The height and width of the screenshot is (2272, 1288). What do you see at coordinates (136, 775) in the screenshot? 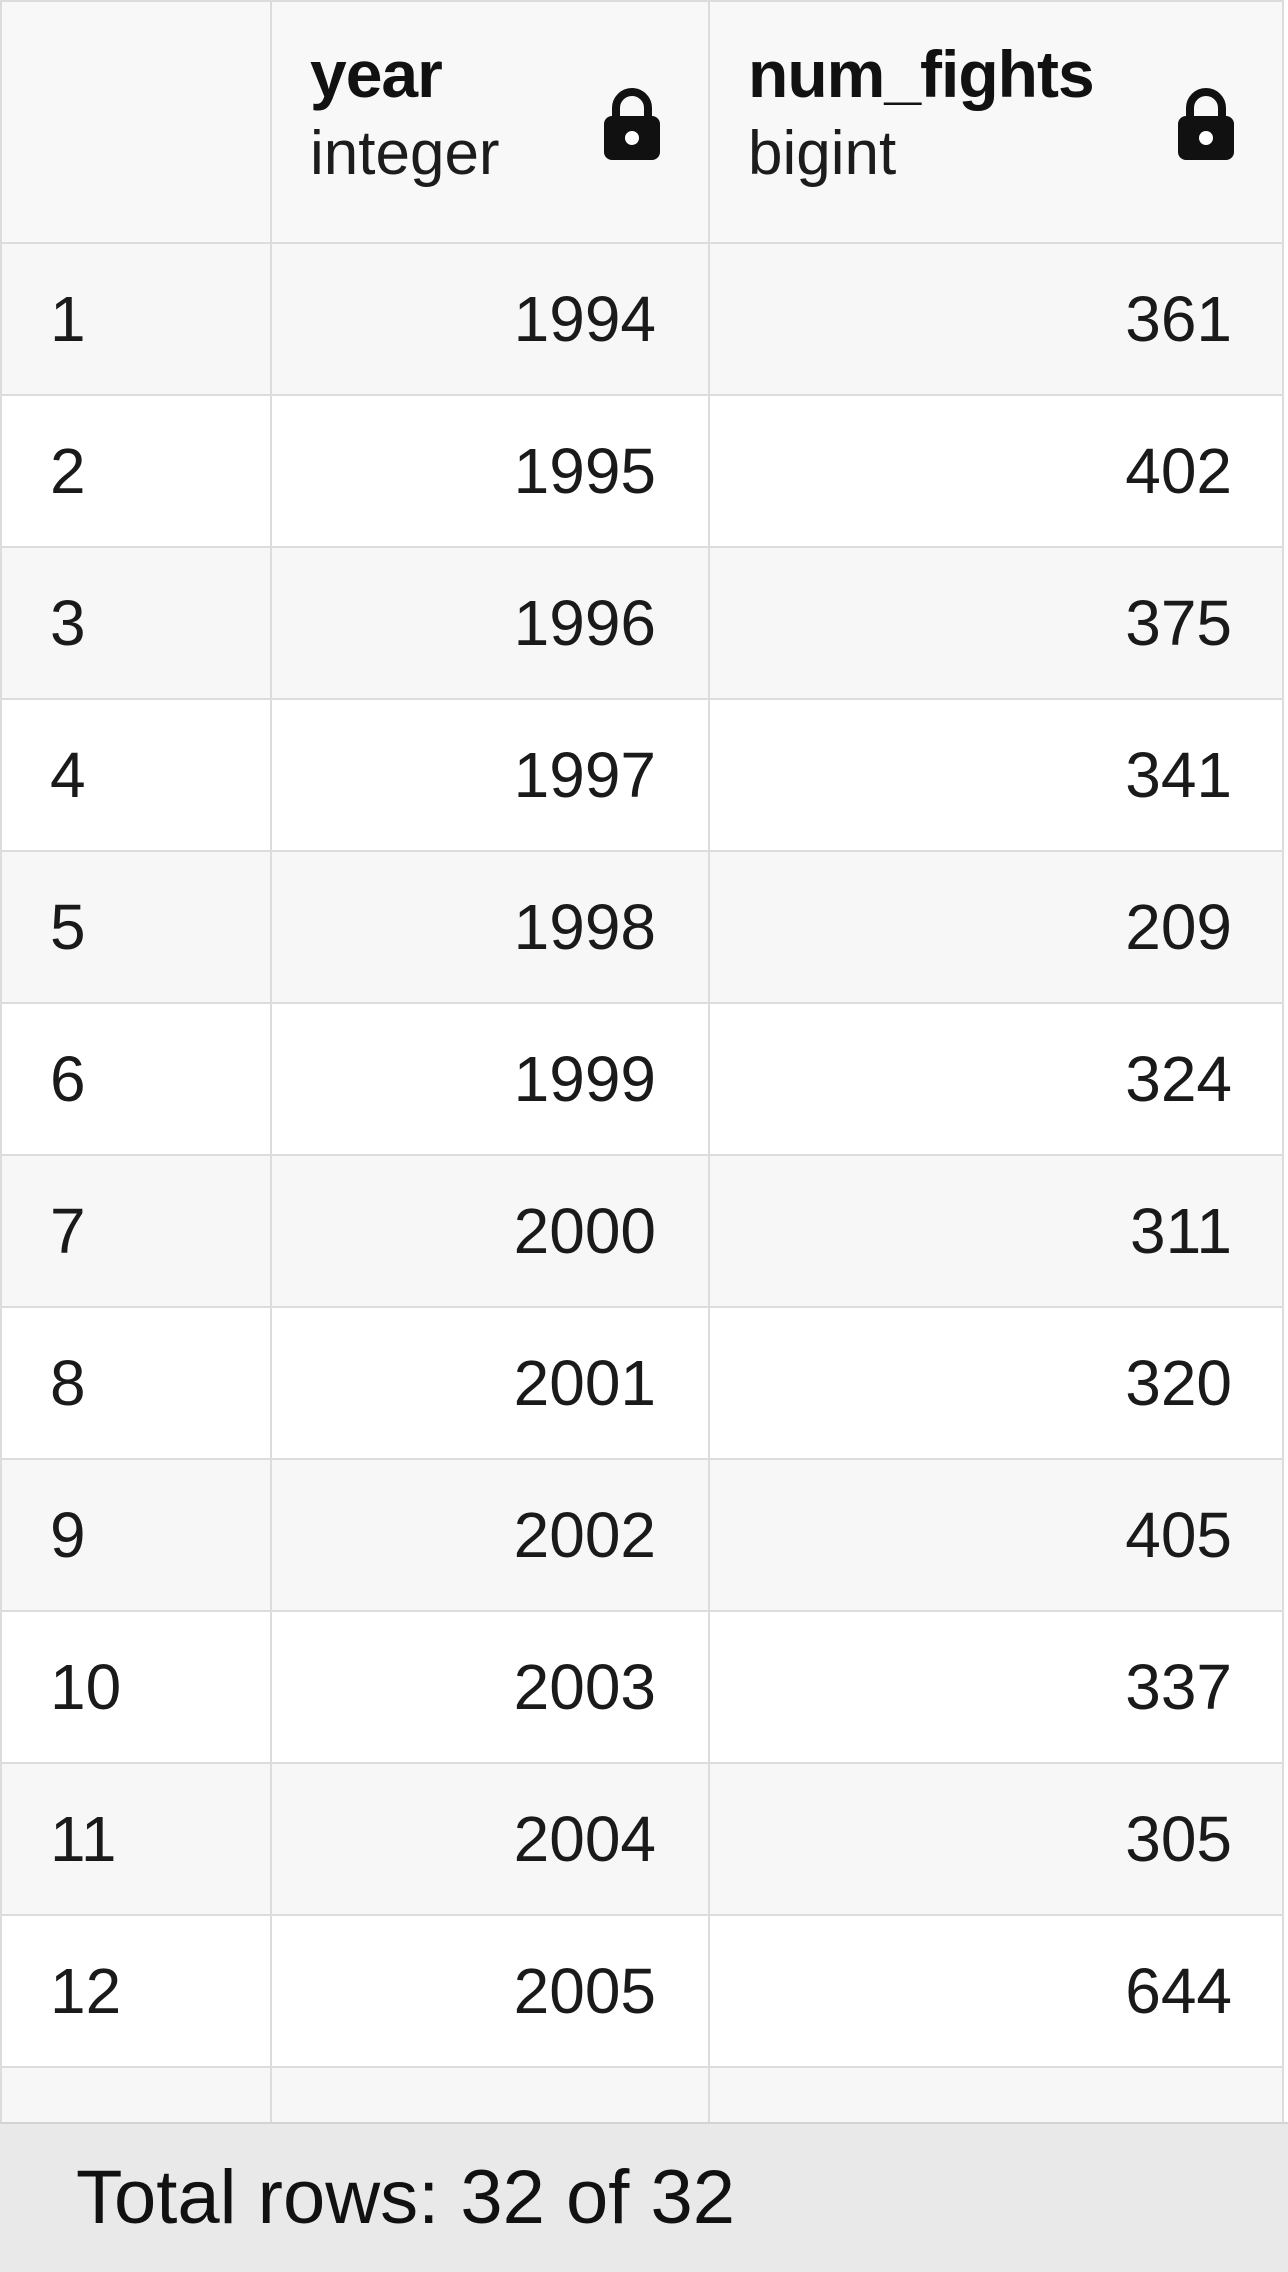
I see `row-number: 4` at bounding box center [136, 775].